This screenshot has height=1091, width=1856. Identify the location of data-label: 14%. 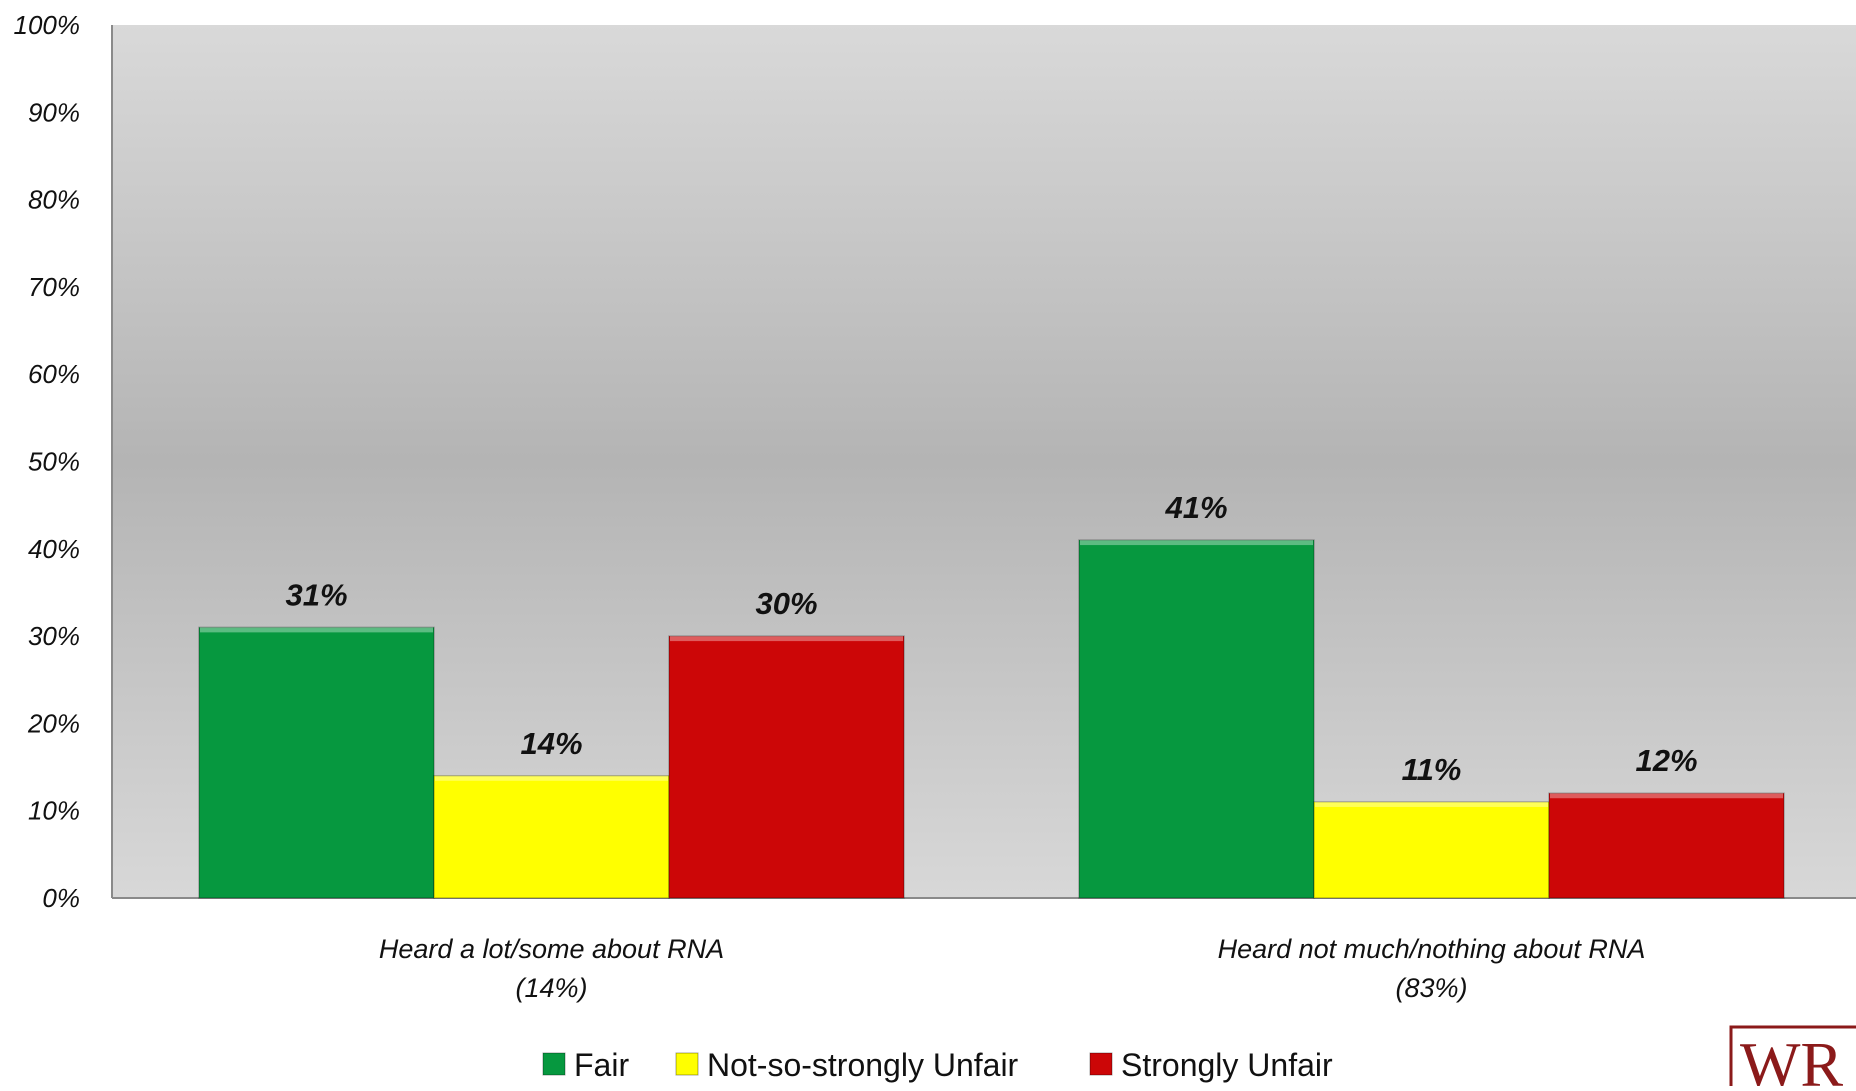
(551, 743).